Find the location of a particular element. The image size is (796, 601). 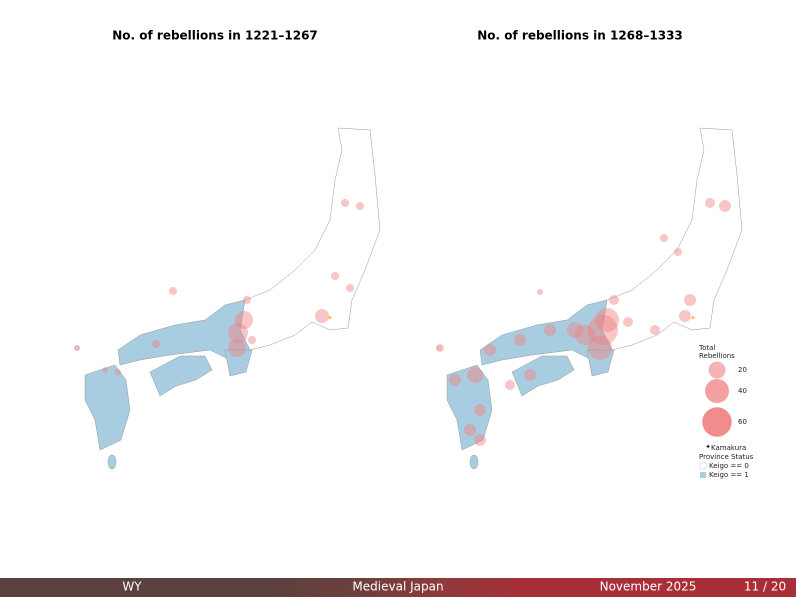

legend-label: 60 is located at coordinates (742, 422).